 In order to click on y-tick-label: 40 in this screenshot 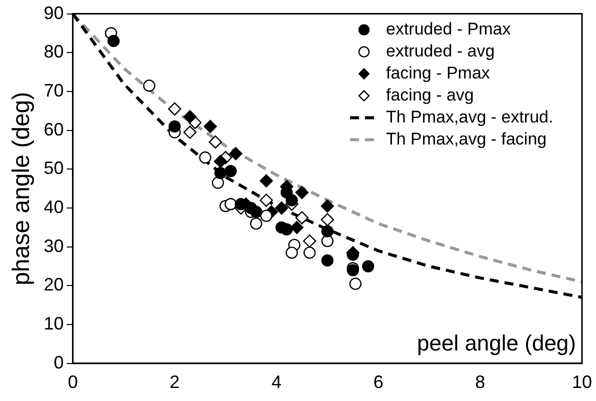, I will do `click(54, 206)`.